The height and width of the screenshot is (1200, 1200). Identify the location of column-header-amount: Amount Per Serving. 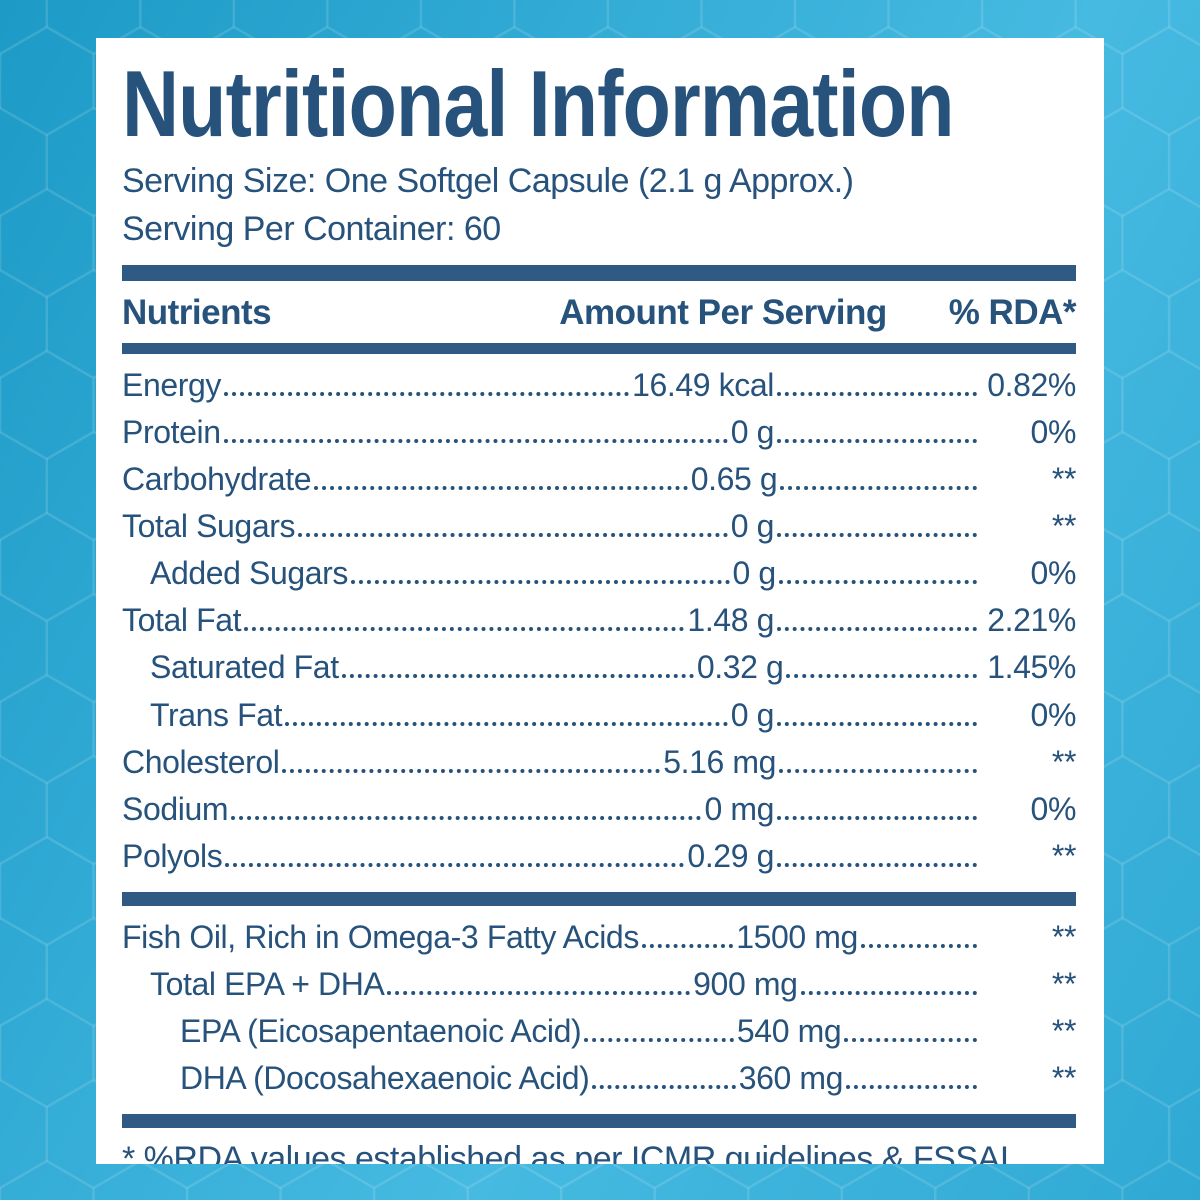
(723, 313).